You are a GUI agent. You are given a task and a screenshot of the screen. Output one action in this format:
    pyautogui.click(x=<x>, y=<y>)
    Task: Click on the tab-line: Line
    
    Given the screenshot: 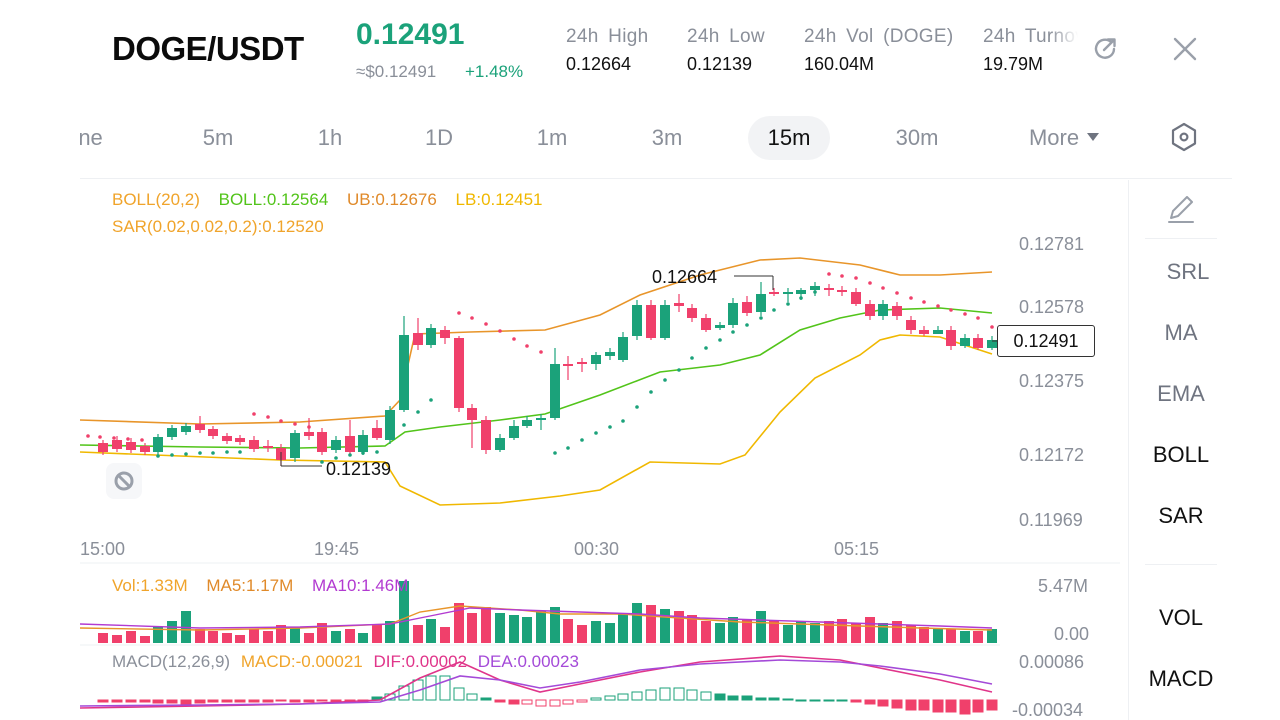 What is the action you would take?
    pyautogui.click(x=91, y=137)
    